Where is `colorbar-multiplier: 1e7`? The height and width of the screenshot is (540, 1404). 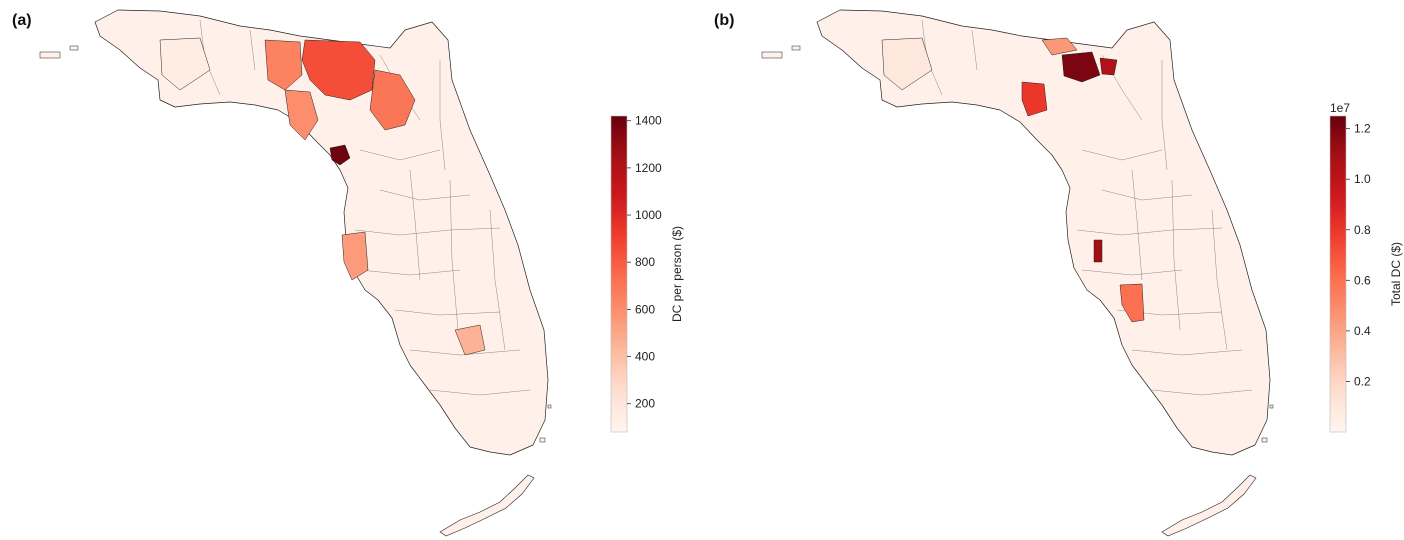
colorbar-multiplier: 1e7 is located at coordinates (1340, 108).